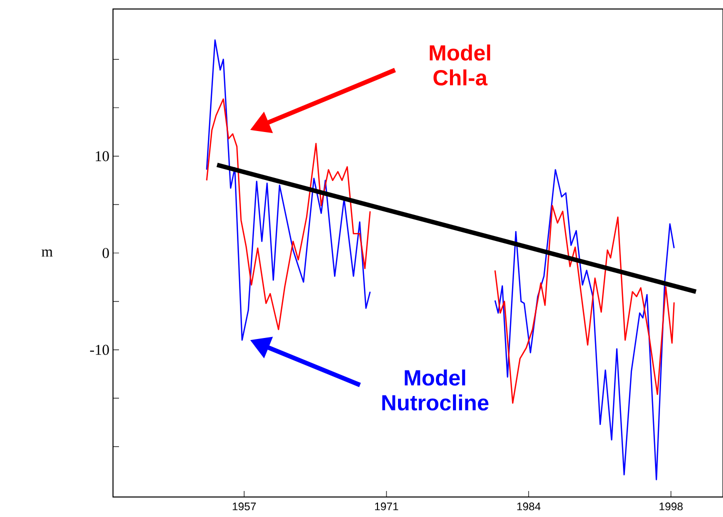  Describe the element at coordinates (529, 506) in the screenshot. I see `x-tick-label: 1984` at that location.